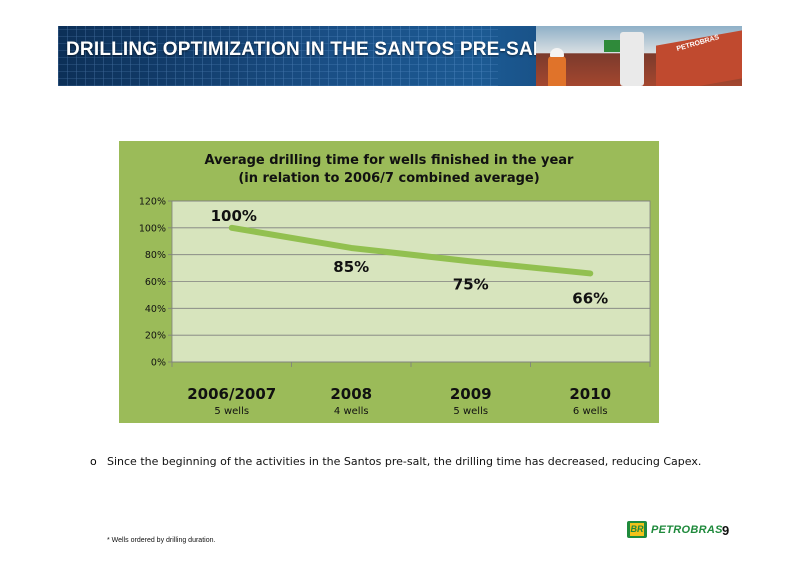 The height and width of the screenshot is (566, 800). What do you see at coordinates (590, 394) in the screenshot?
I see `x-category-label: 2010` at bounding box center [590, 394].